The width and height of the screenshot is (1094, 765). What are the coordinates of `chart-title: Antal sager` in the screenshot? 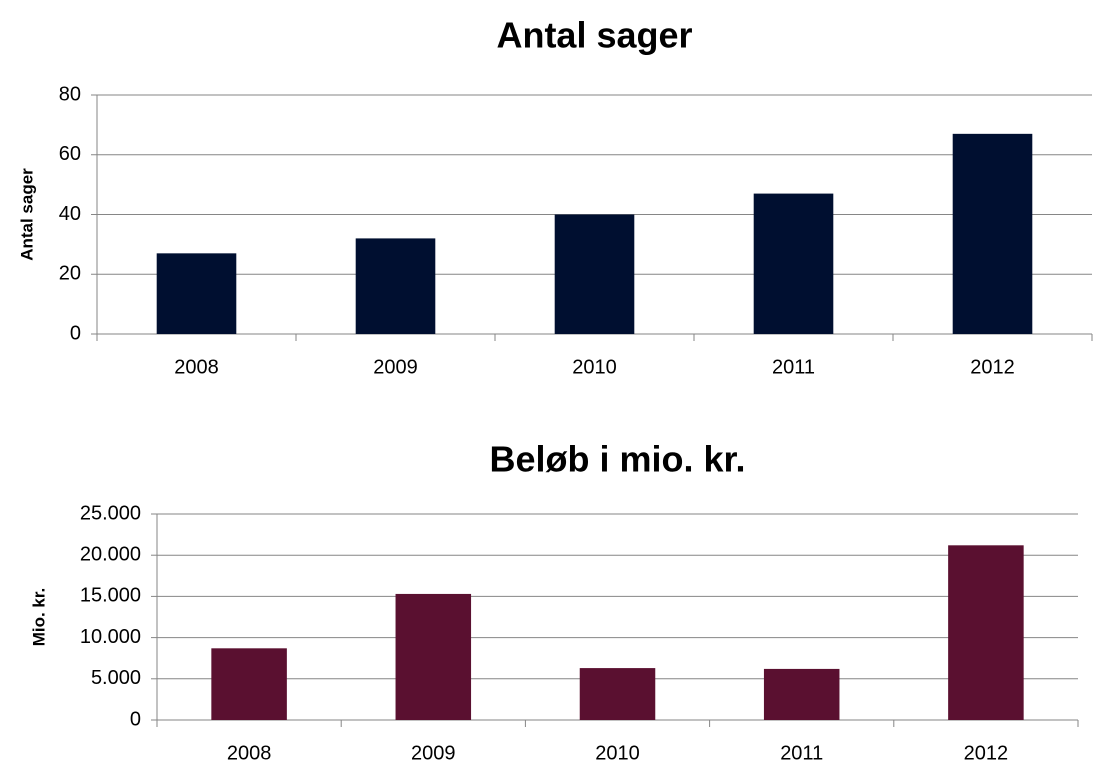 It's located at (594, 35).